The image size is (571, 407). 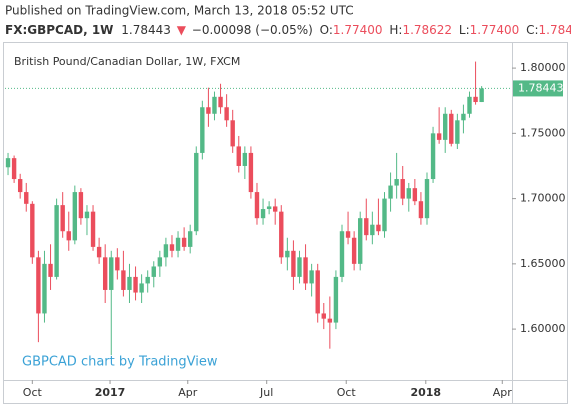 I want to click on y-tick-label: 1.60000, so click(x=543, y=328).